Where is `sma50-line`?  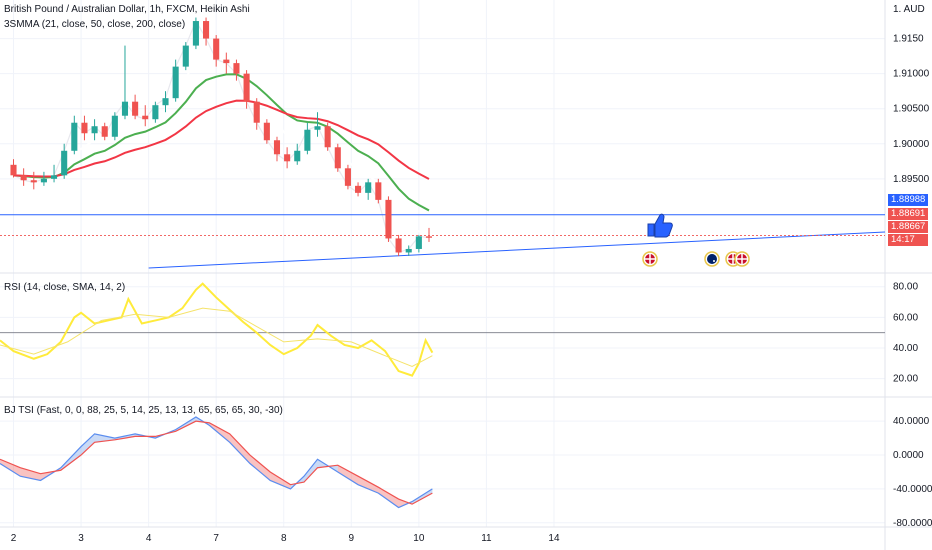
sma50-line is located at coordinates (221, 142).